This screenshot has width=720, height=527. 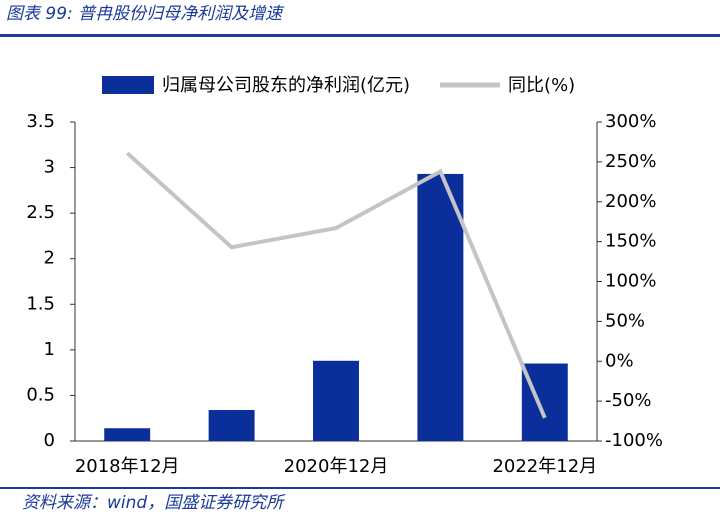 What do you see at coordinates (630, 241) in the screenshot?
I see `y2-tick-label: 150%` at bounding box center [630, 241].